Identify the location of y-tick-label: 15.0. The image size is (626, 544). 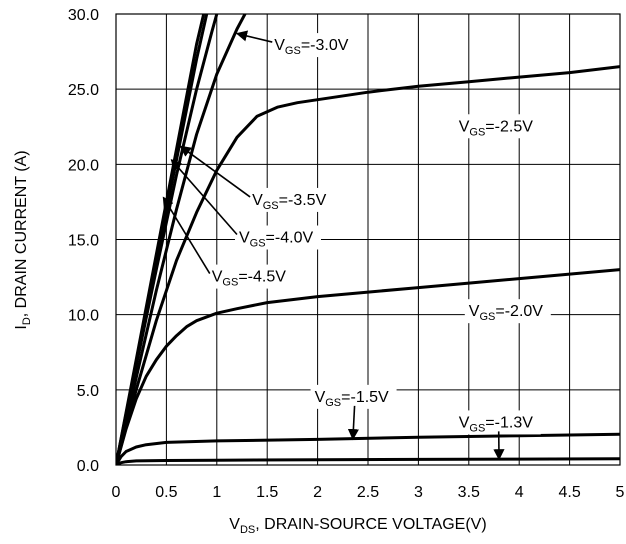
(83, 241).